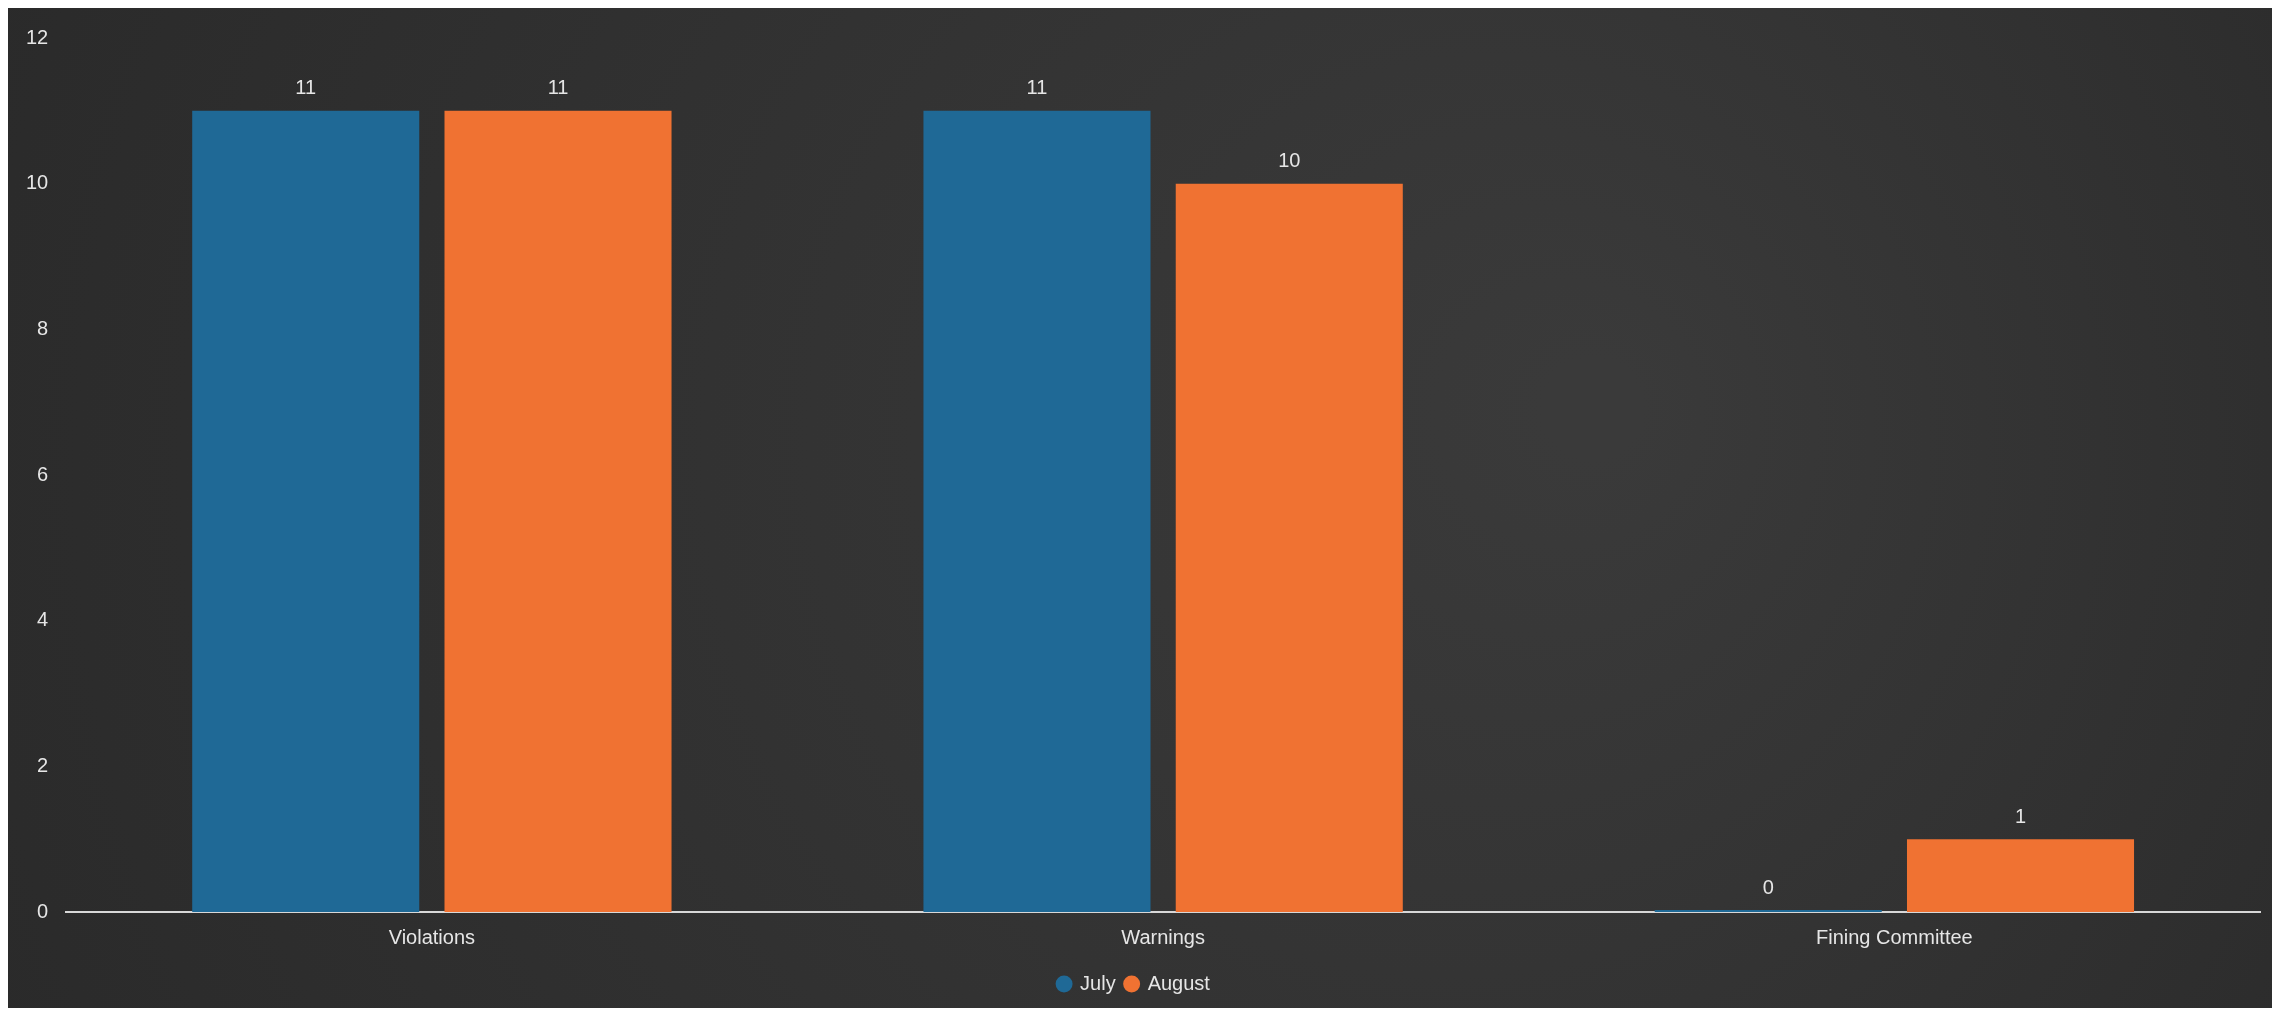 The height and width of the screenshot is (1017, 2280). Describe the element at coordinates (43, 764) in the screenshot. I see `y-tick-label: 2` at that location.